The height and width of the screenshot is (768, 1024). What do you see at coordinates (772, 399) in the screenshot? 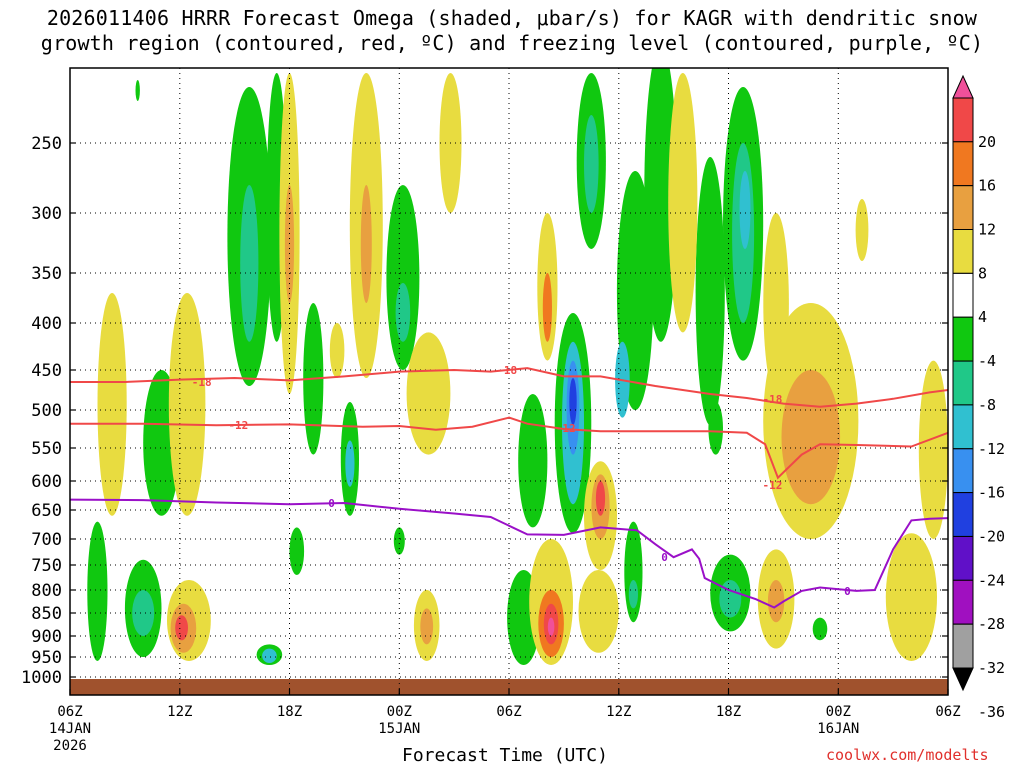
I see `contour-label-dgz-upper-2: -18` at bounding box center [772, 399].